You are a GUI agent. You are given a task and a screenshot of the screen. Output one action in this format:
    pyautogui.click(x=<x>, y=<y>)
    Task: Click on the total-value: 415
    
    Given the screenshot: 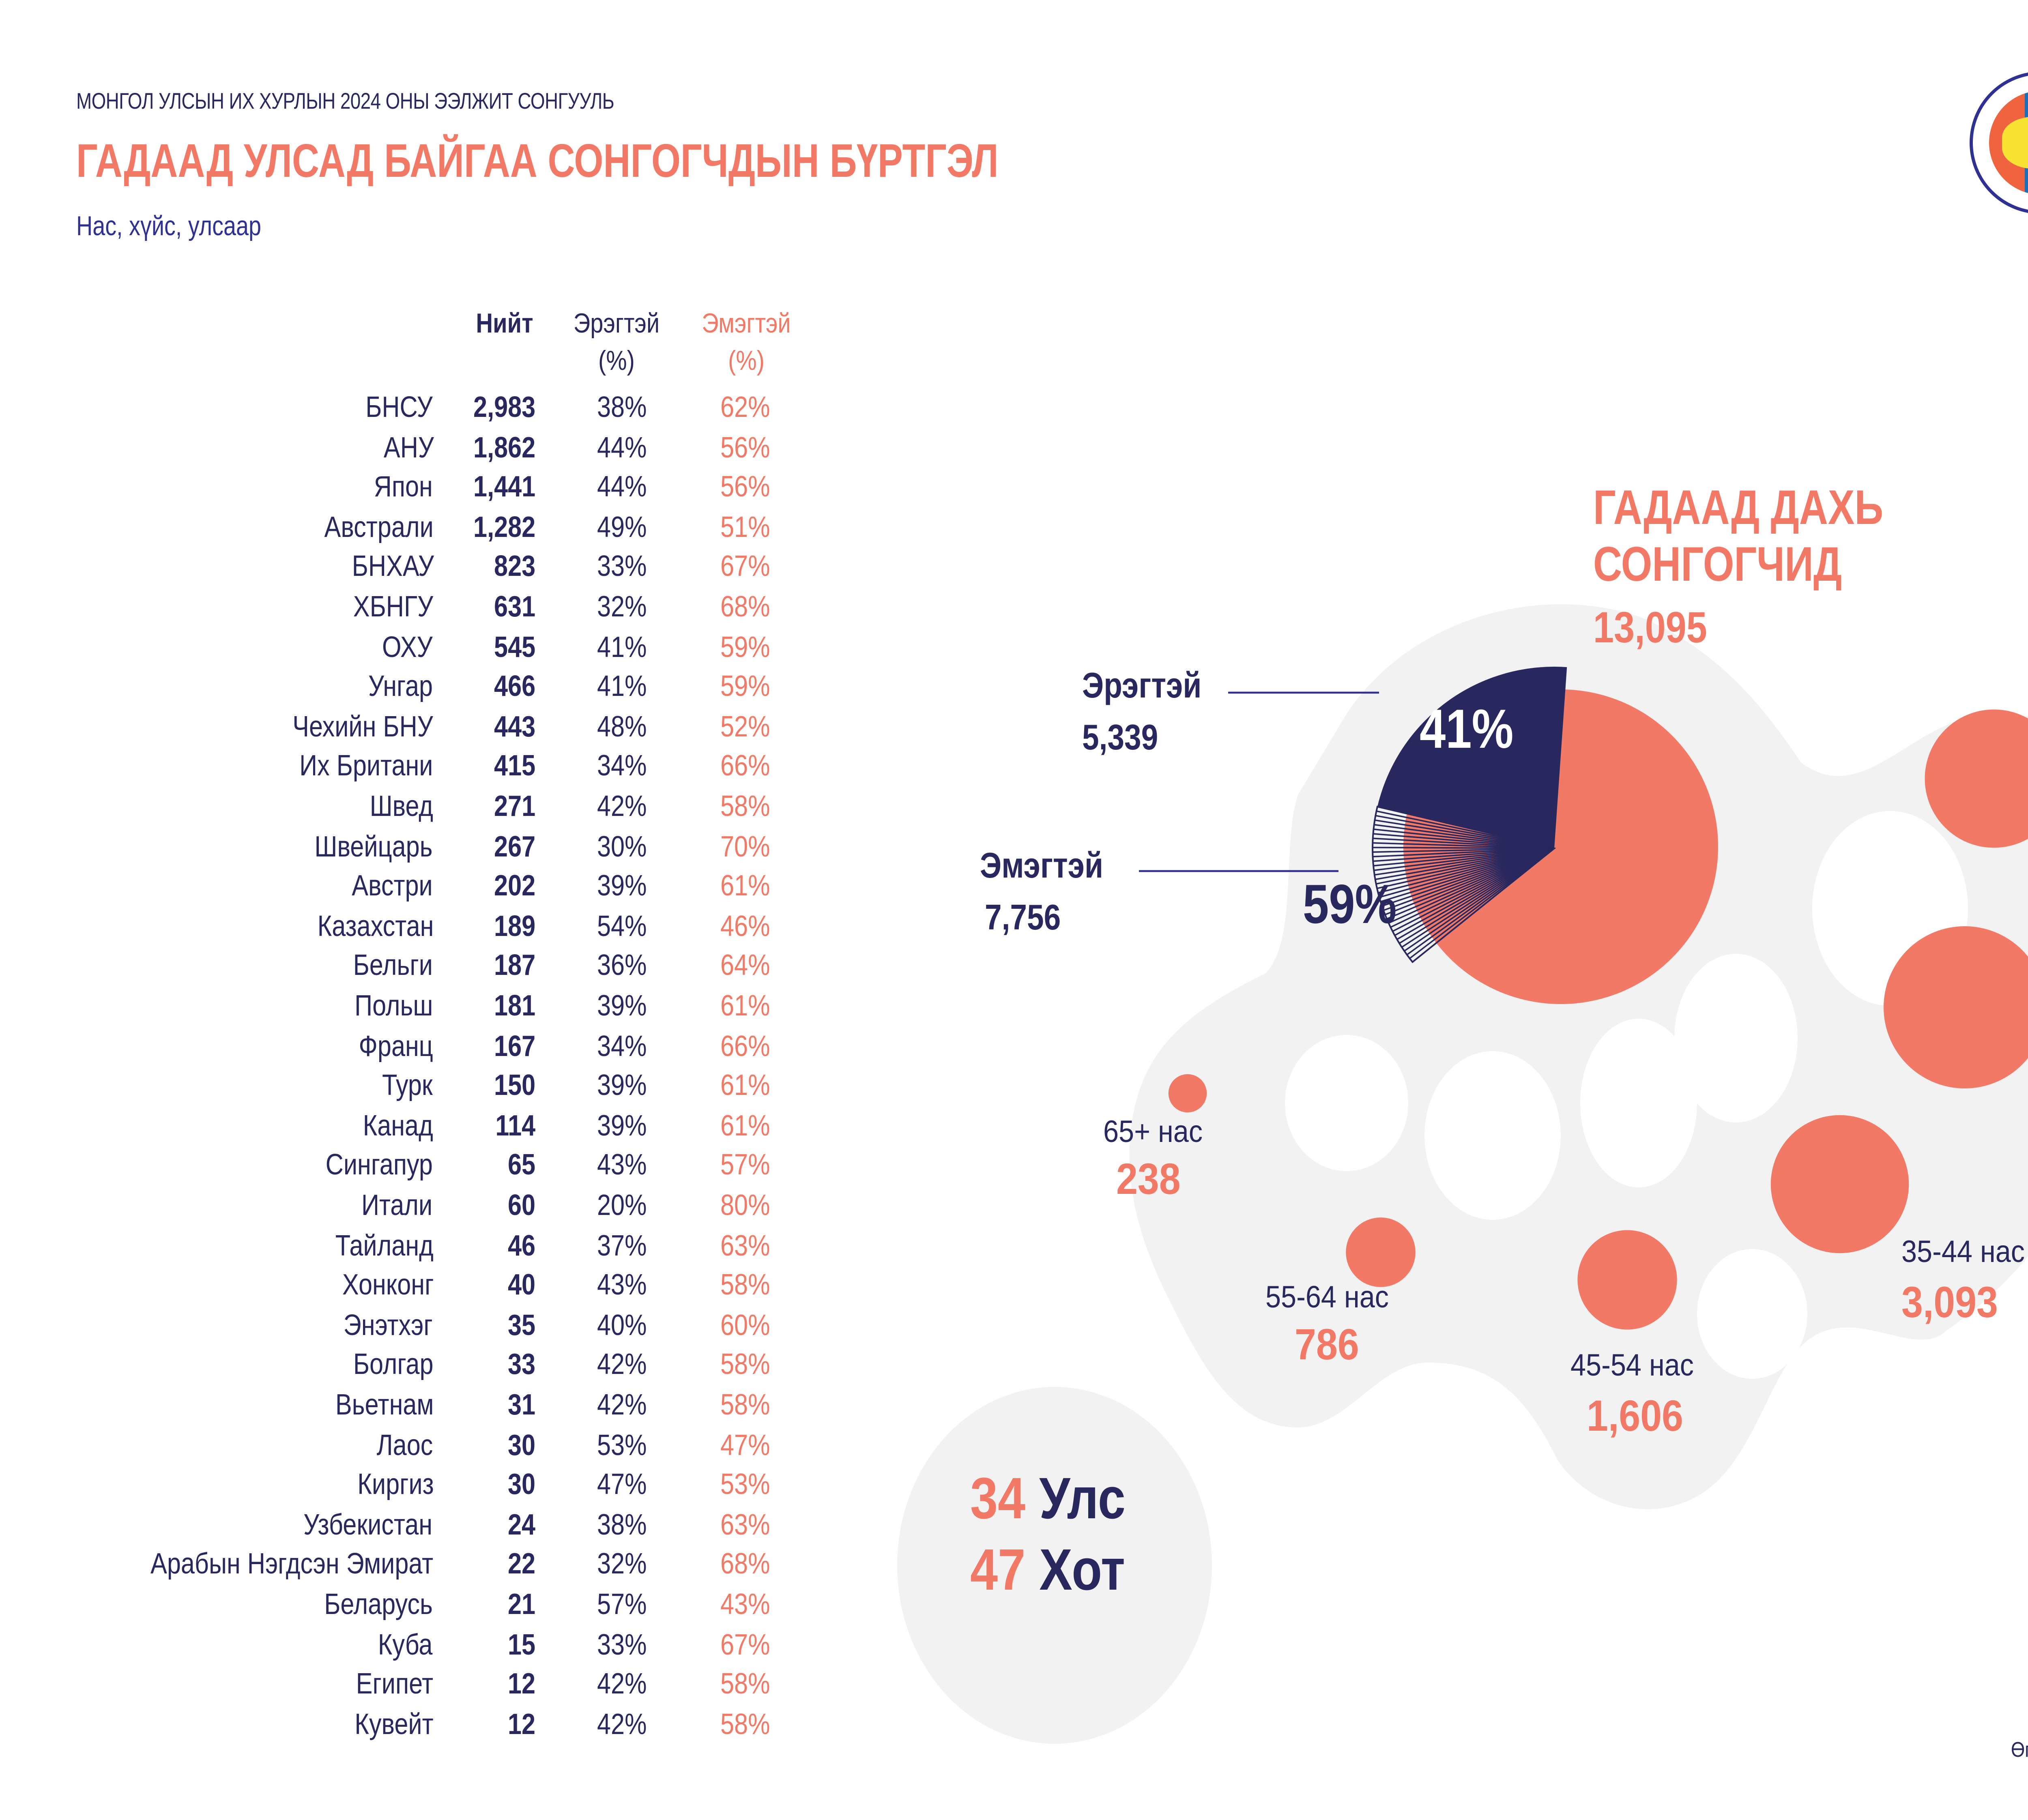 What is the action you would take?
    pyautogui.click(x=514, y=766)
    